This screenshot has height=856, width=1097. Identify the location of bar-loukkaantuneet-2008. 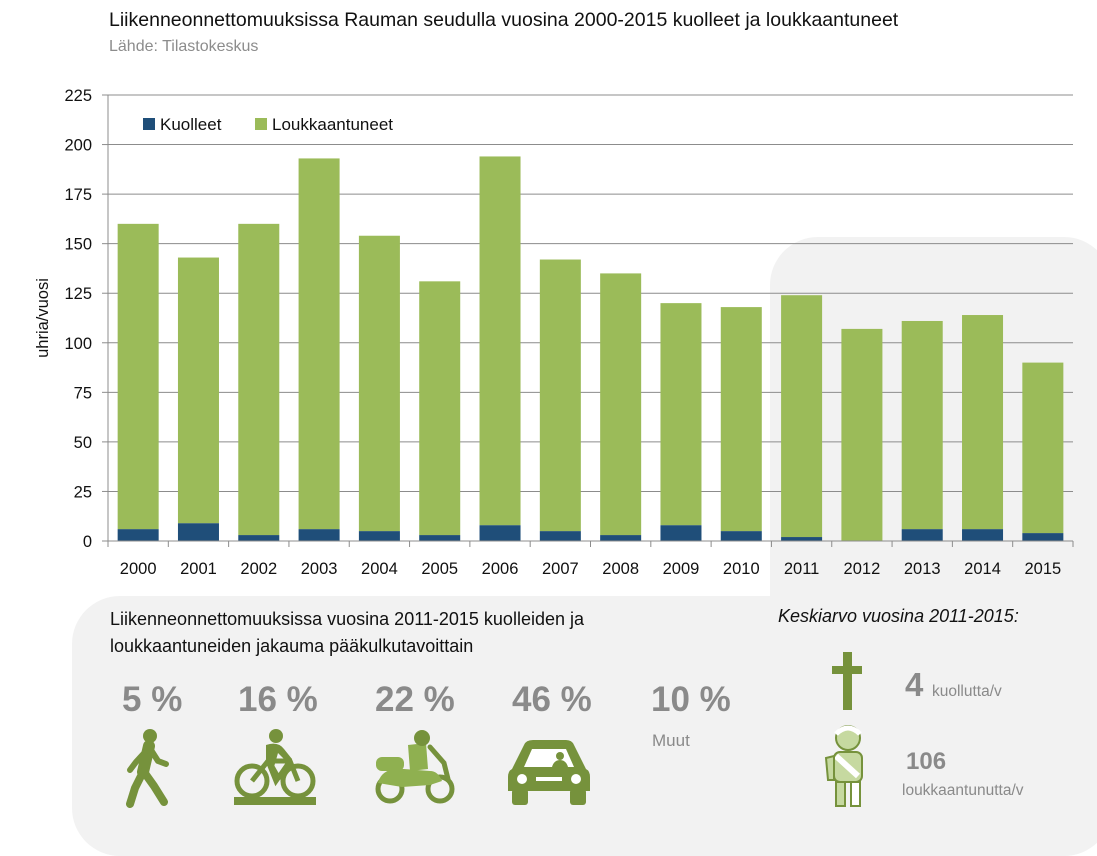
(621, 404).